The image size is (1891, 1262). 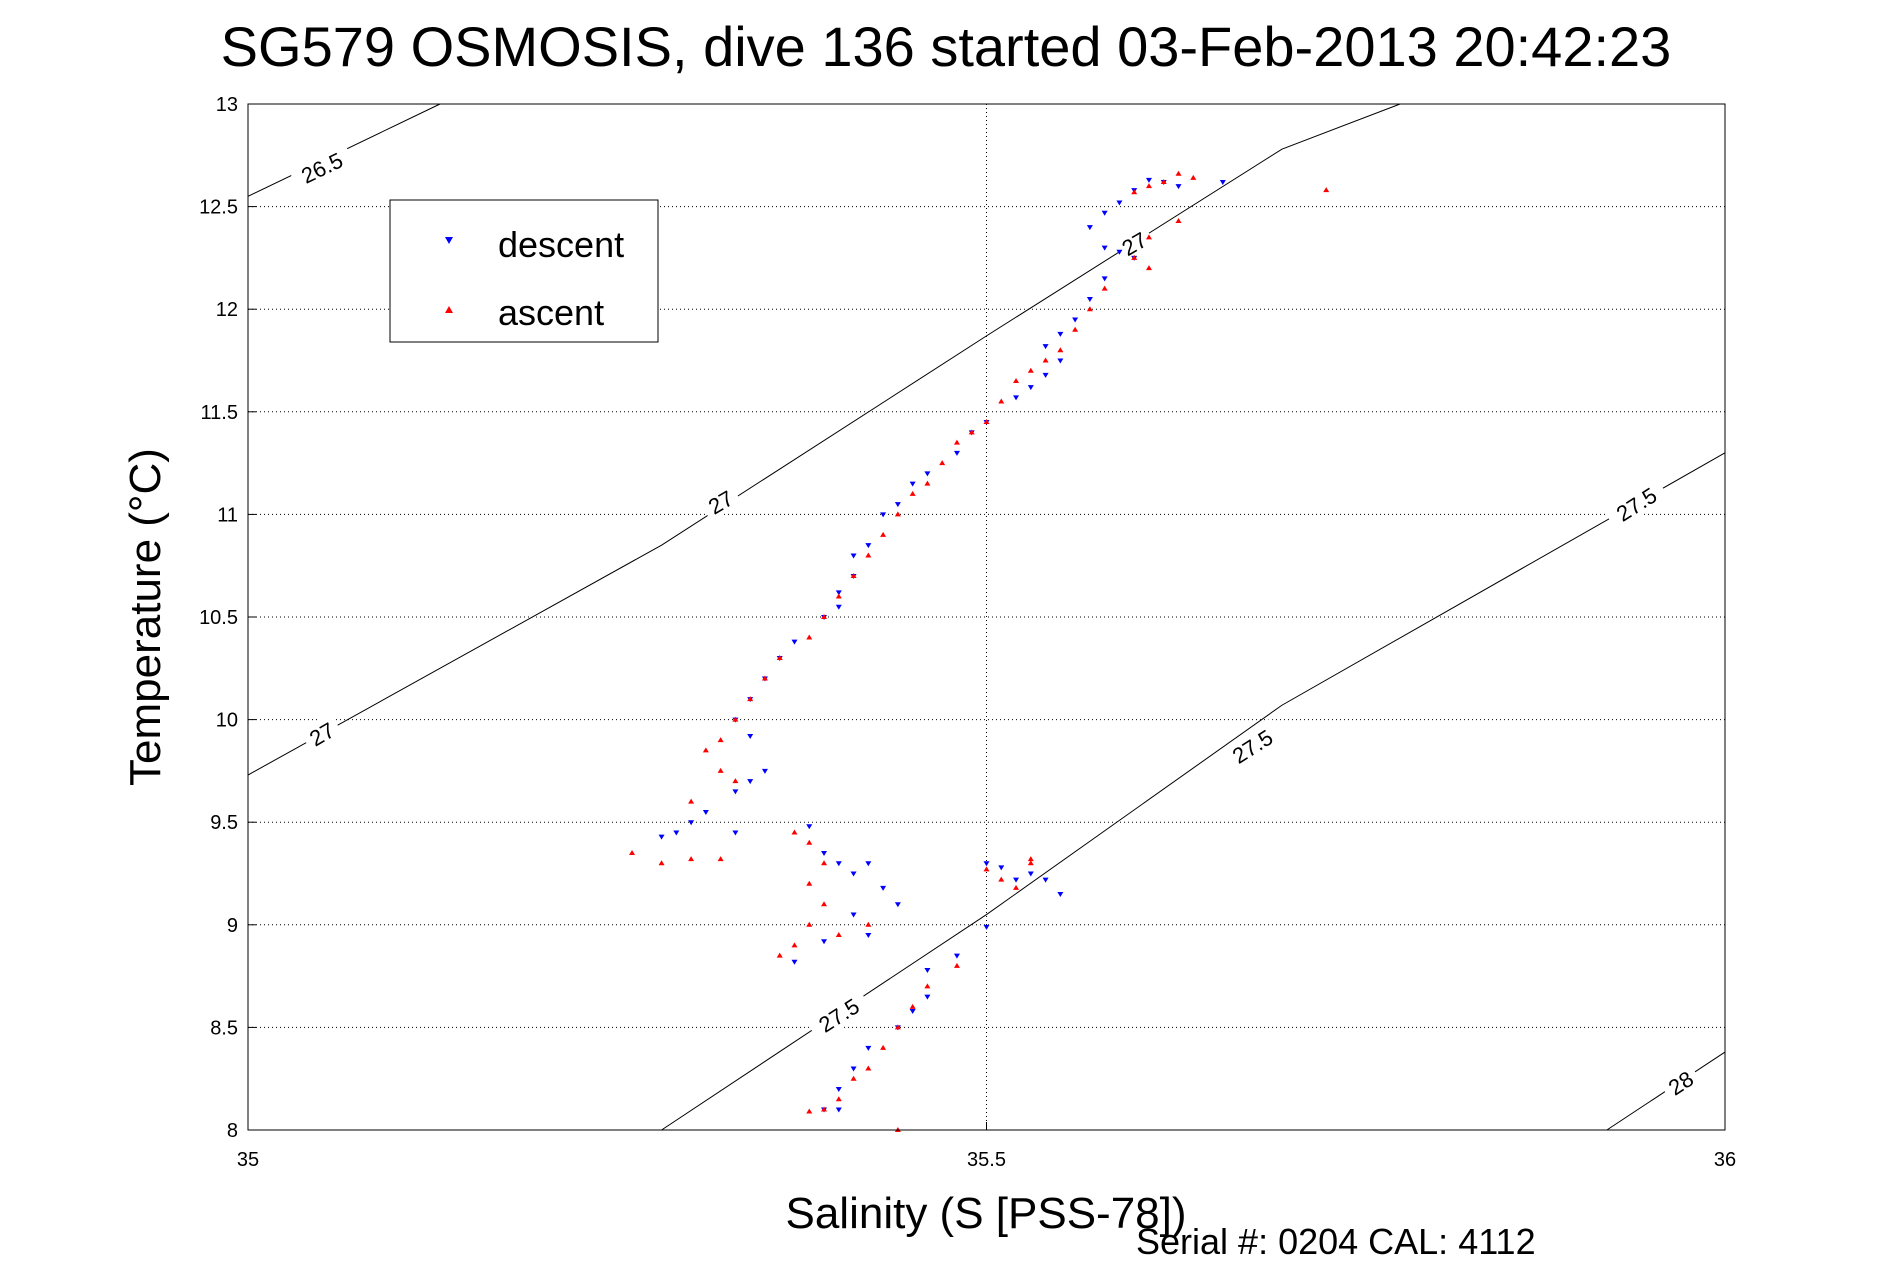 I want to click on y-tick-label: 12, so click(x=227, y=310).